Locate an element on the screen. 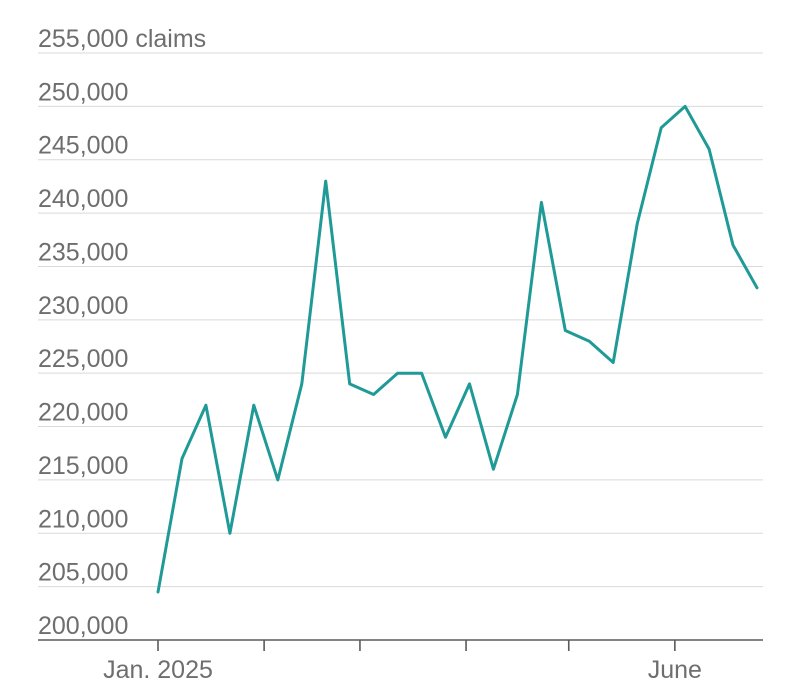 This screenshot has width=800, height=694. y-tick-label: 255,000 claims is located at coordinates (122, 39).